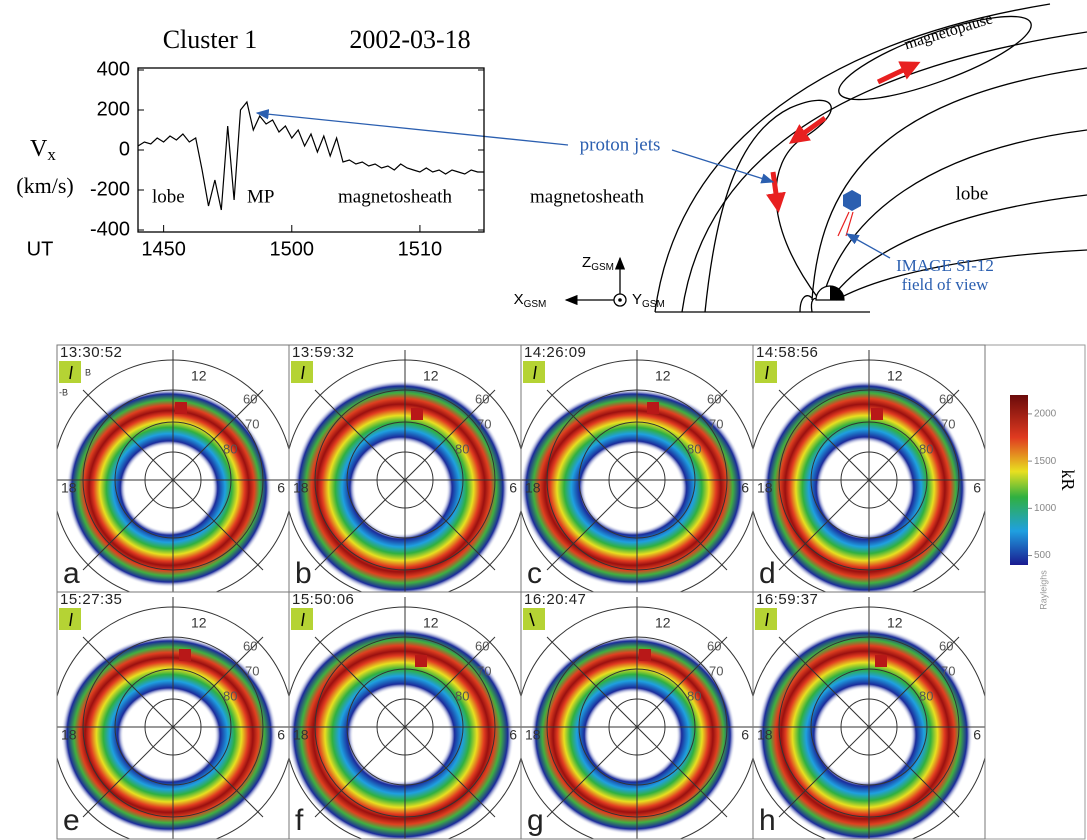  I want to click on panel-border, so click(869, 715).